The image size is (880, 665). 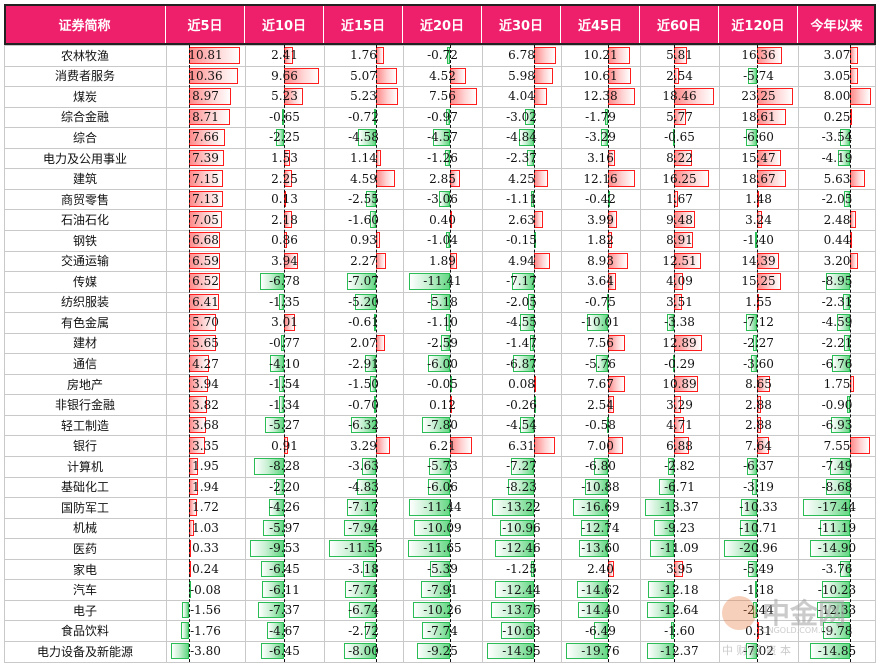 I want to click on cell-value: -20.96, so click(x=758, y=548).